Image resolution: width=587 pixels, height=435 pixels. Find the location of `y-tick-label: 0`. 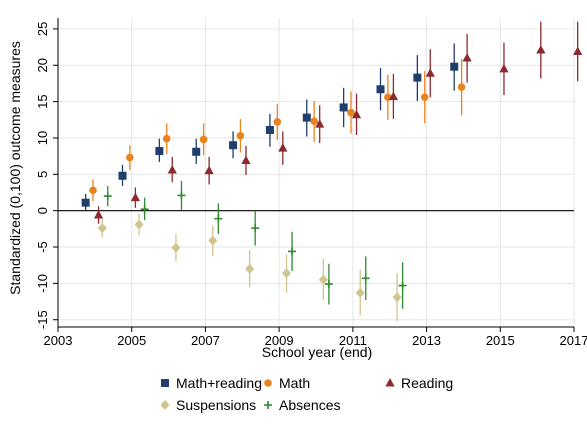

y-tick-label: 0 is located at coordinates (42, 210).